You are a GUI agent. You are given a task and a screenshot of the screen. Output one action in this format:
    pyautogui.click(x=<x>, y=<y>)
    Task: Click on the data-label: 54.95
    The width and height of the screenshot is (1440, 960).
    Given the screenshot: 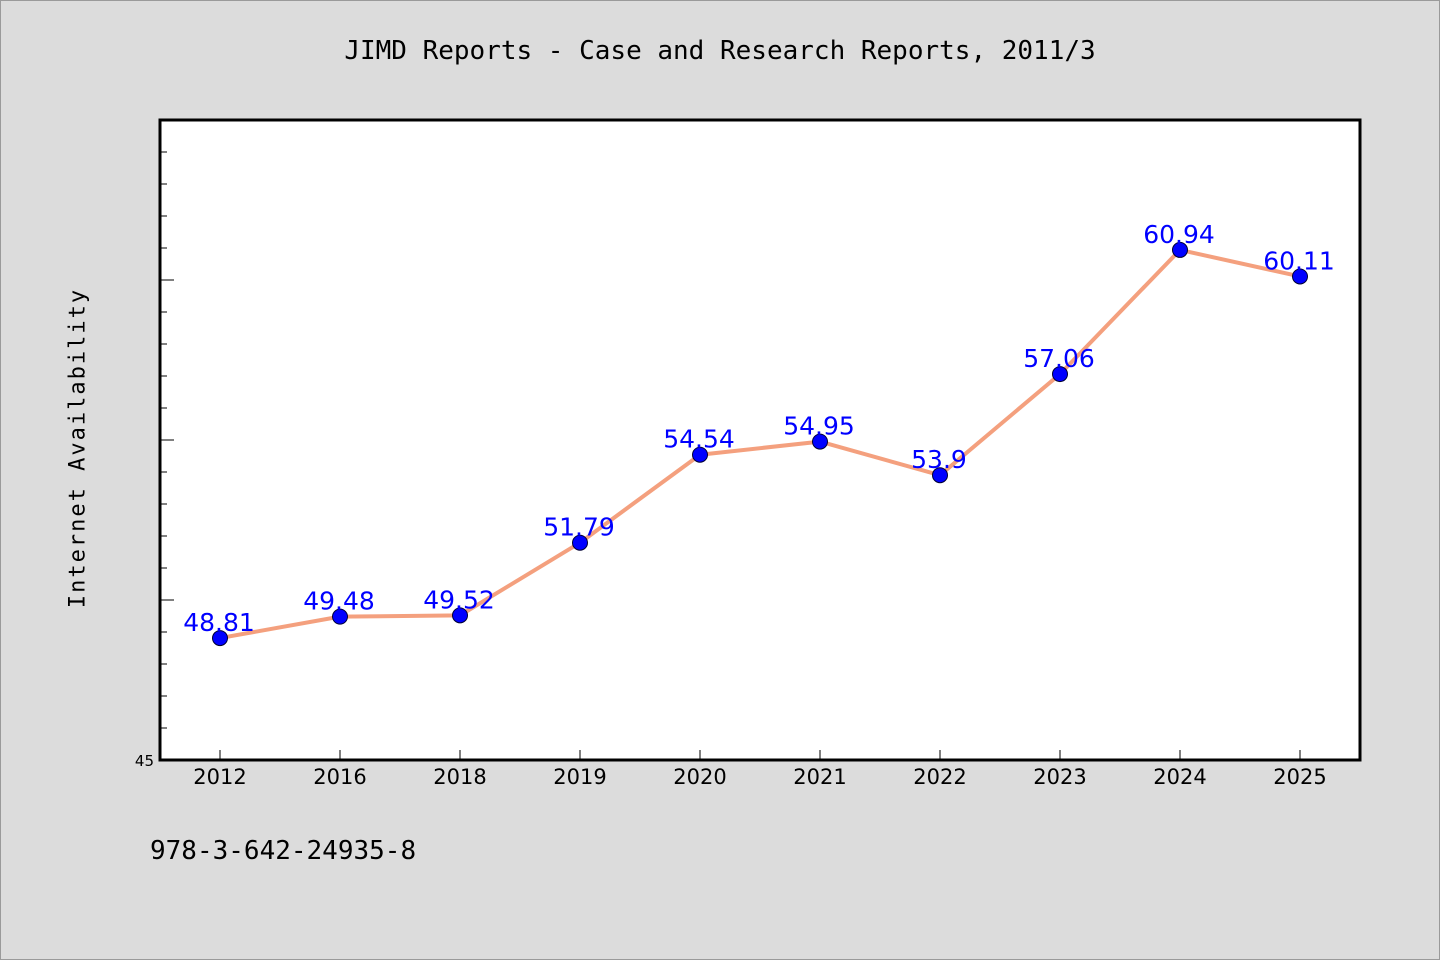 What is the action you would take?
    pyautogui.click(x=819, y=426)
    